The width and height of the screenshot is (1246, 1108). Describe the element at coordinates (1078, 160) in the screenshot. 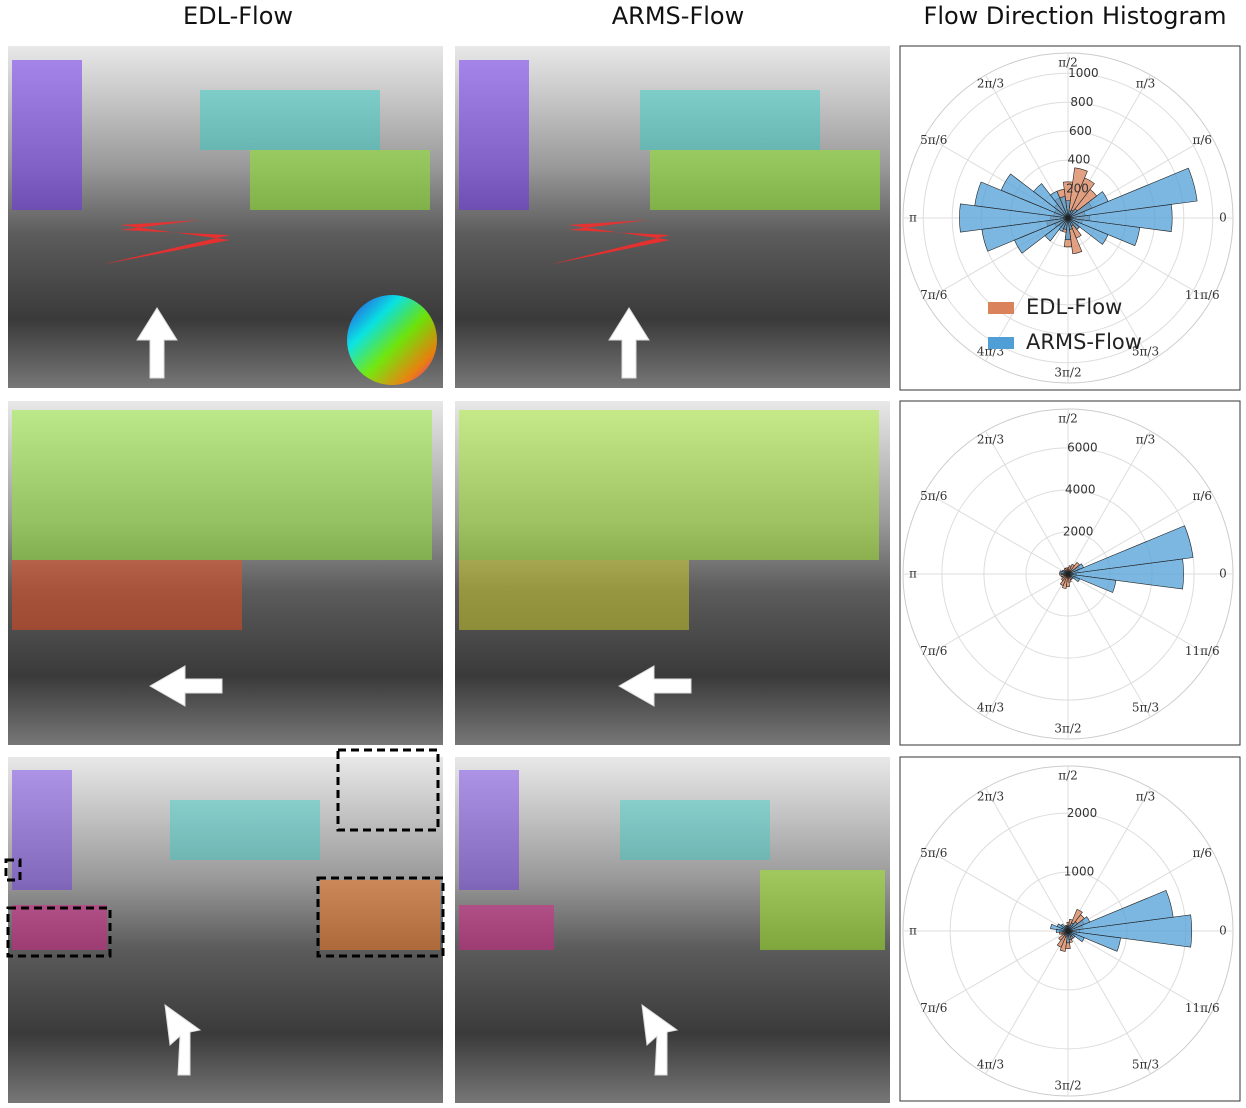

I see `r-tick-label: 400` at that location.